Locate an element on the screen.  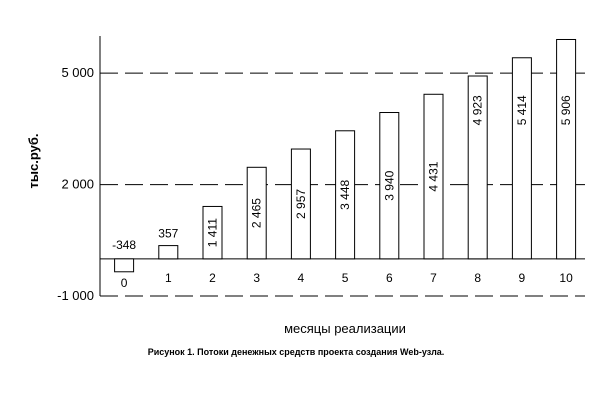
data-label: 2 957 is located at coordinates (301, 204).